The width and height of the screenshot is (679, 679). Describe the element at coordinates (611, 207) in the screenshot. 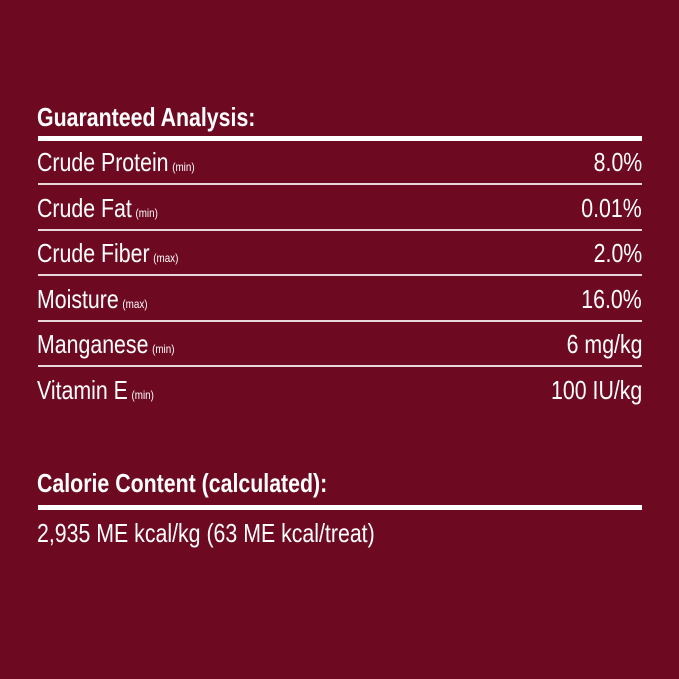

I see `nutrient-value: 0.01%` at that location.